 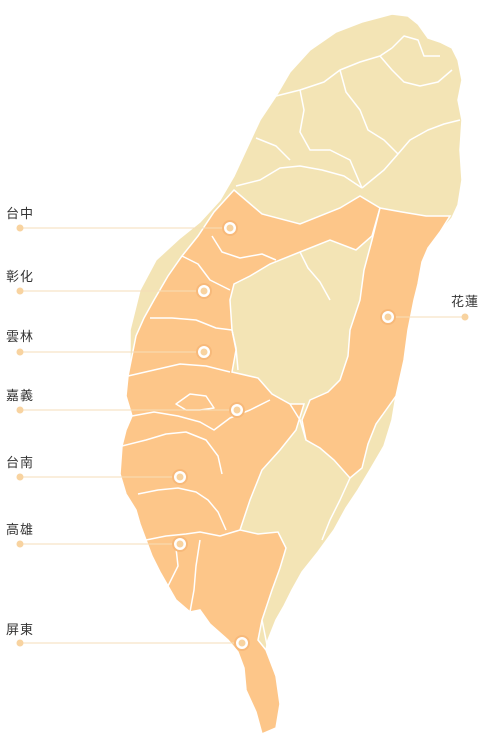 What do you see at coordinates (20, 291) in the screenshot?
I see `leader-dot-changhua` at bounding box center [20, 291].